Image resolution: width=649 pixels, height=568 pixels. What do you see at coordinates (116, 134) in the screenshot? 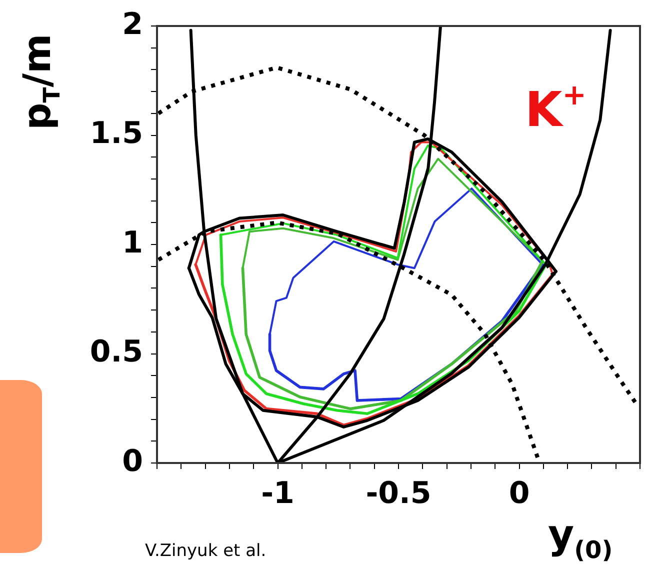
I see `y-tick-label: 1.5` at bounding box center [116, 134].